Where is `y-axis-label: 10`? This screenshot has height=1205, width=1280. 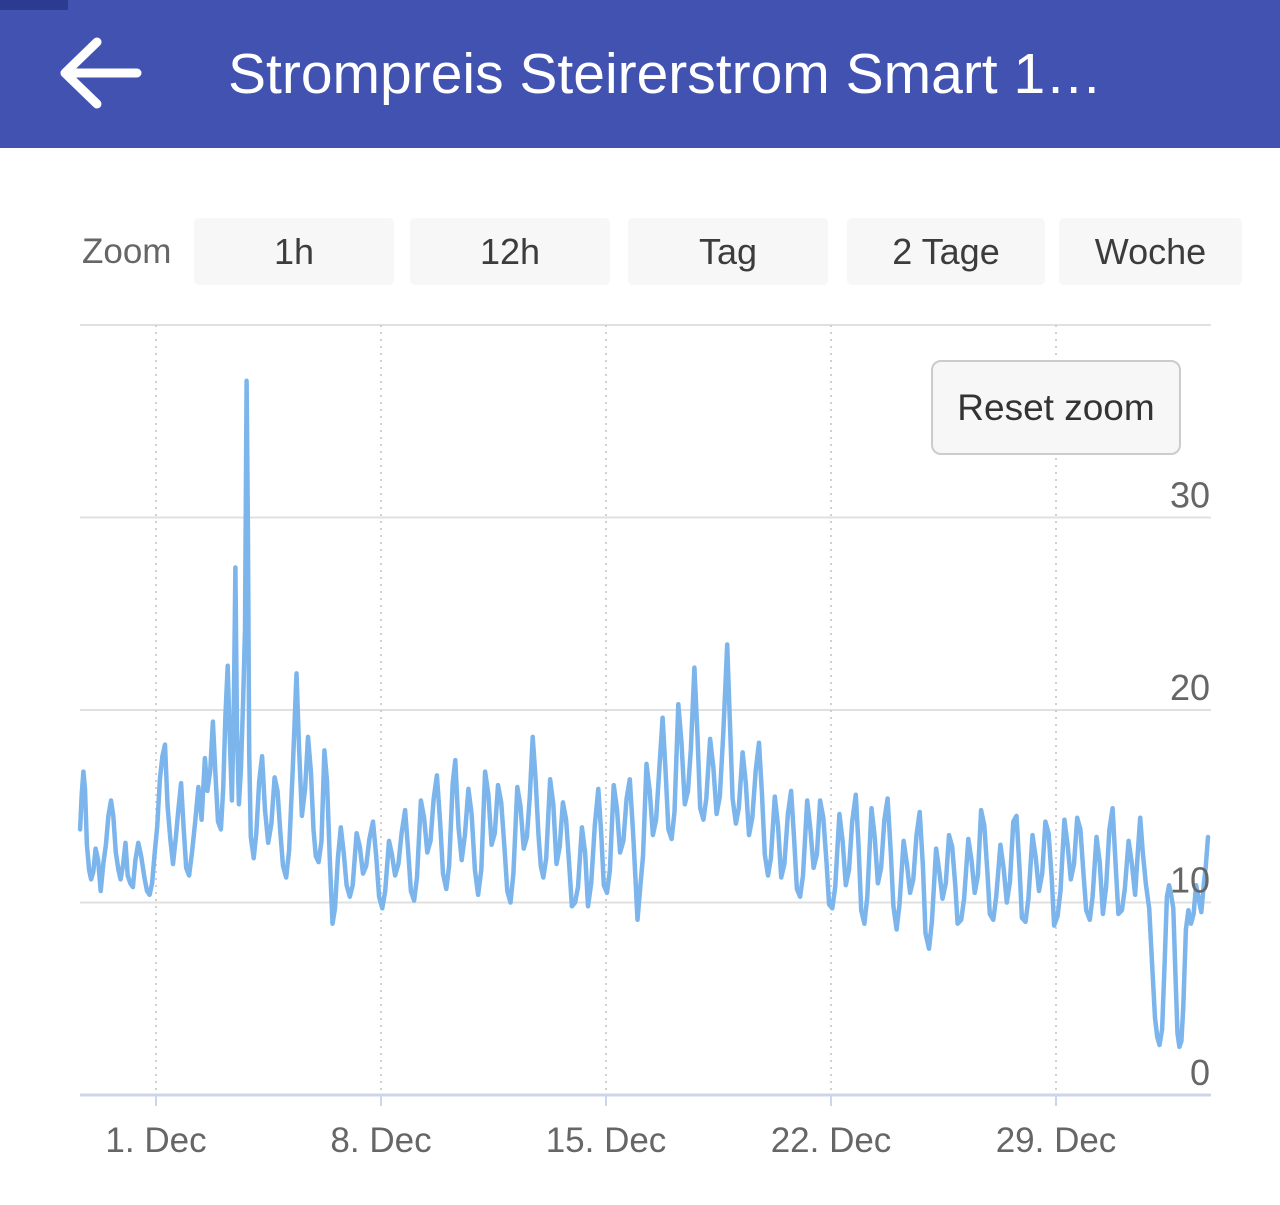 y-axis-label: 10 is located at coordinates (1190, 880).